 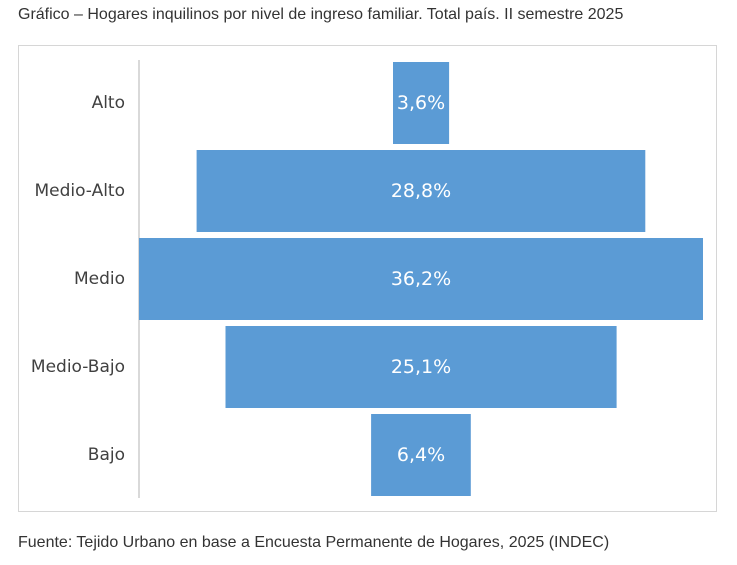 I want to click on category-label: Medio, so click(x=99, y=279).